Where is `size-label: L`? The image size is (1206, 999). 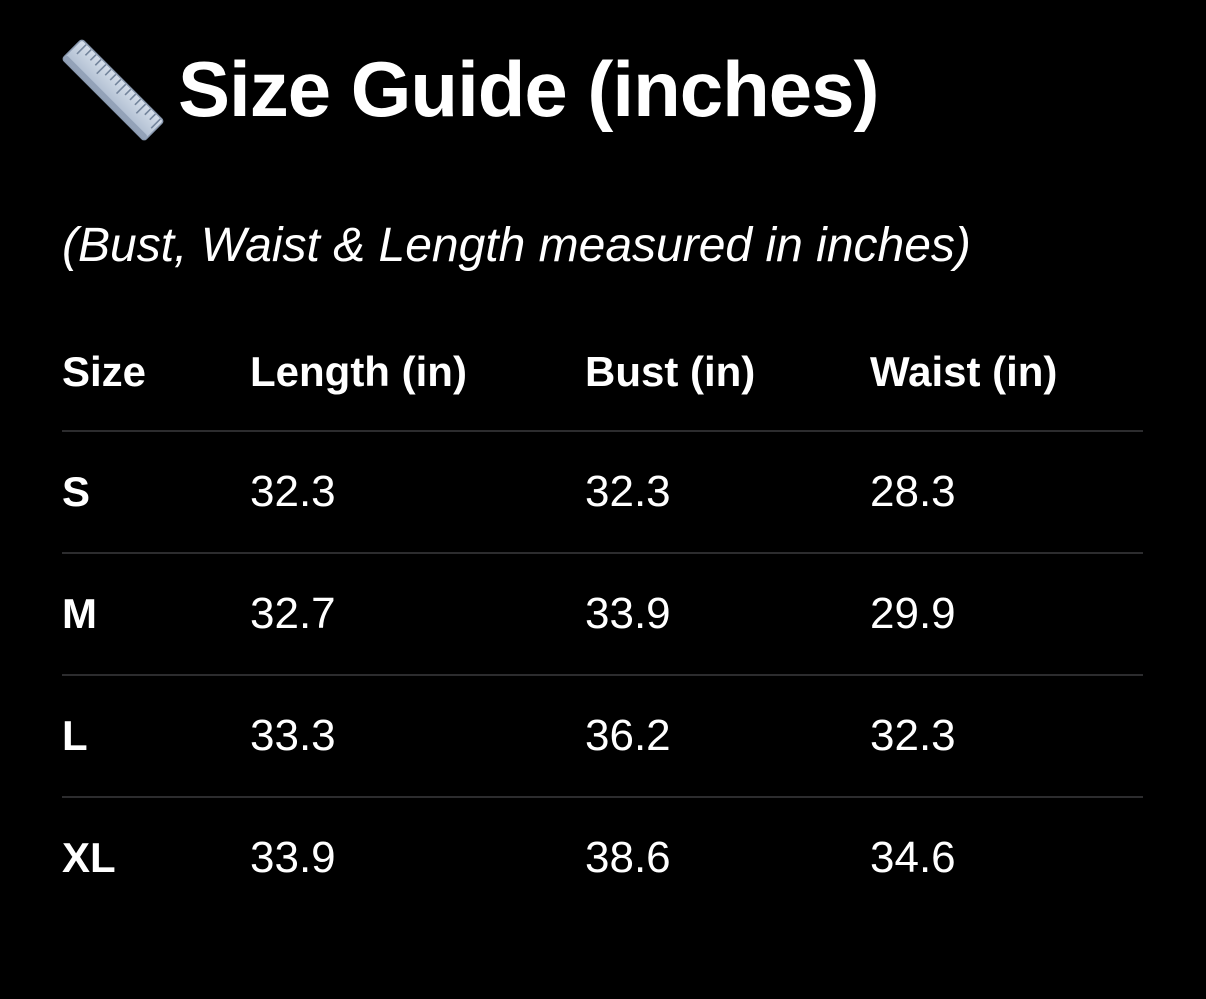
size-label: L is located at coordinates (75, 735).